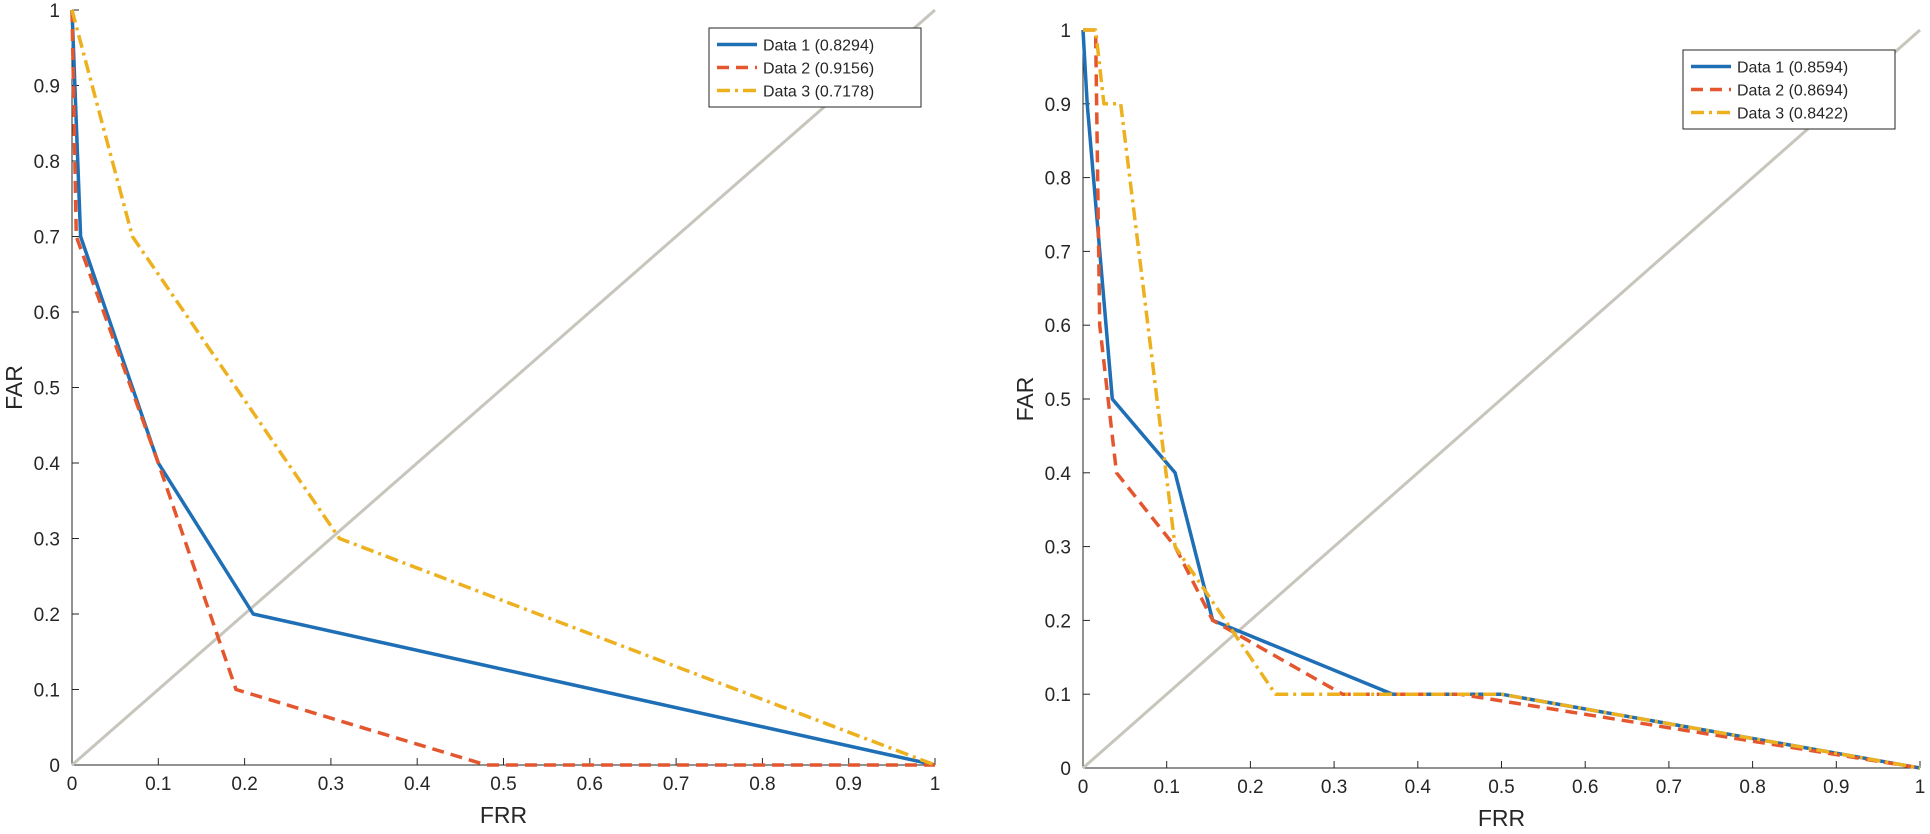 The image size is (1930, 834). Describe the element at coordinates (1792, 68) in the screenshot. I see `legend-label-data-1: Data 1 (0.8594)` at that location.